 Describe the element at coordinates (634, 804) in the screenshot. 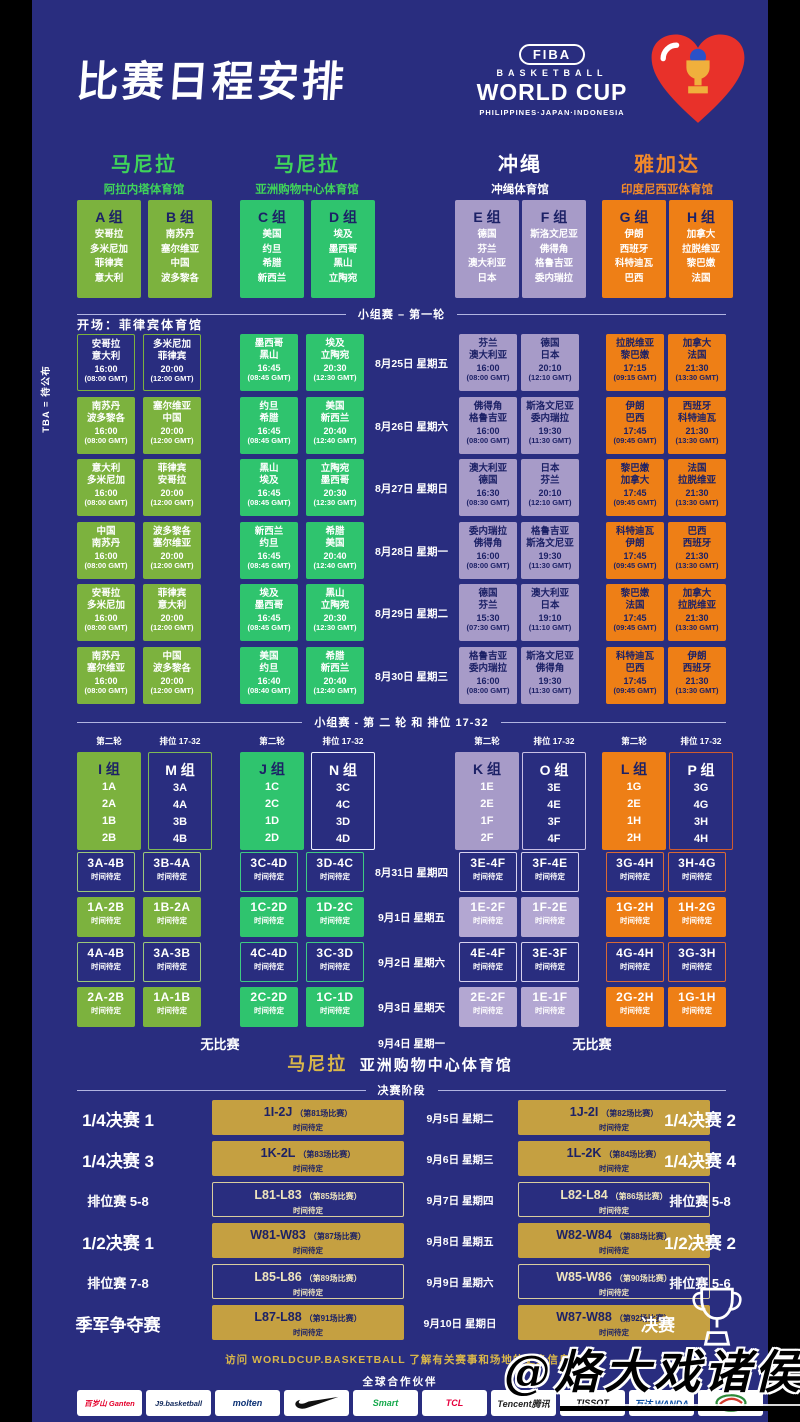

I see `group-slot: 2E` at that location.